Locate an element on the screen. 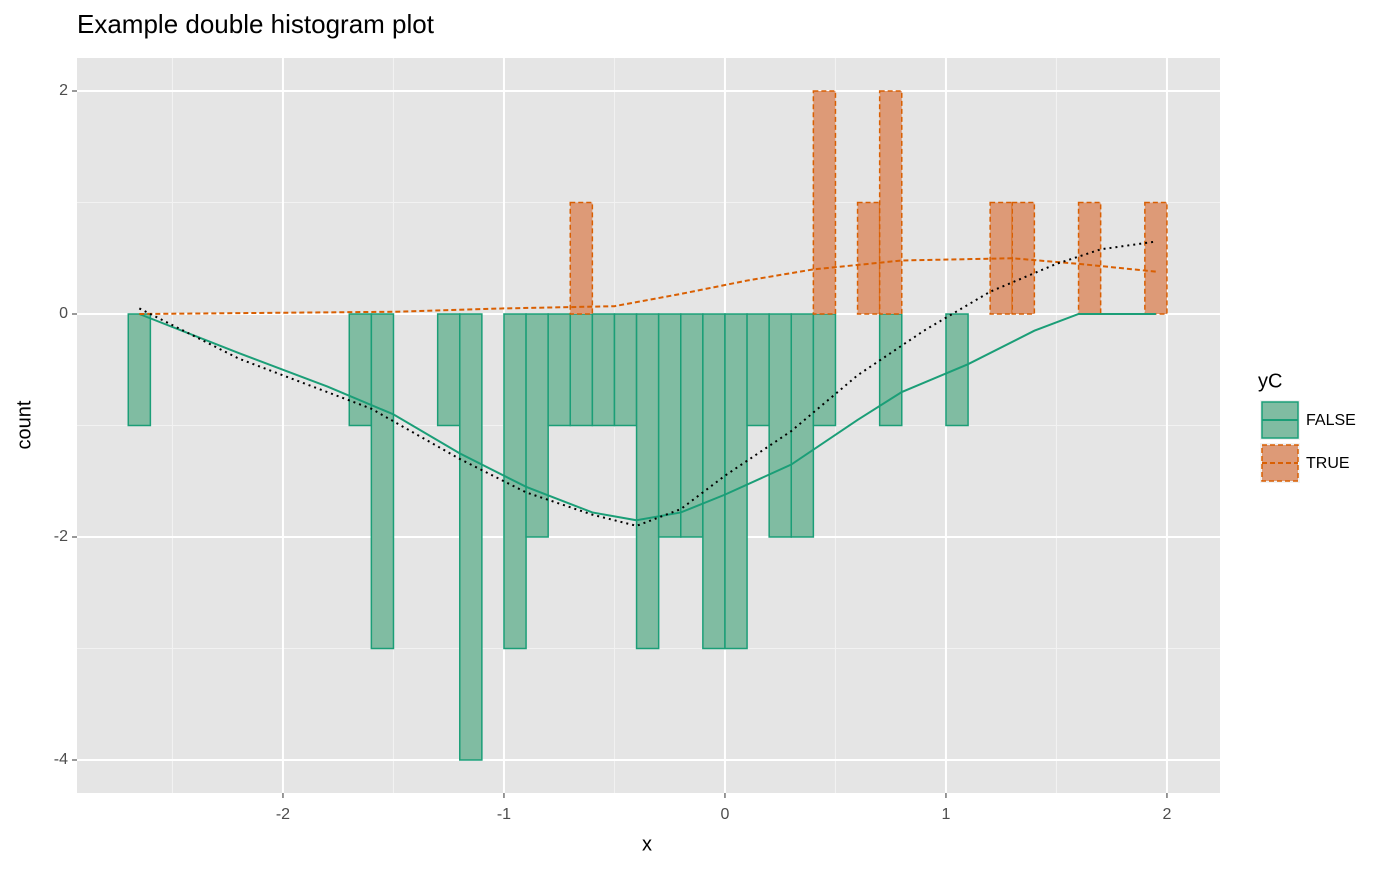 The height and width of the screenshot is (870, 1400). x-tick-label: -2 is located at coordinates (283, 814).